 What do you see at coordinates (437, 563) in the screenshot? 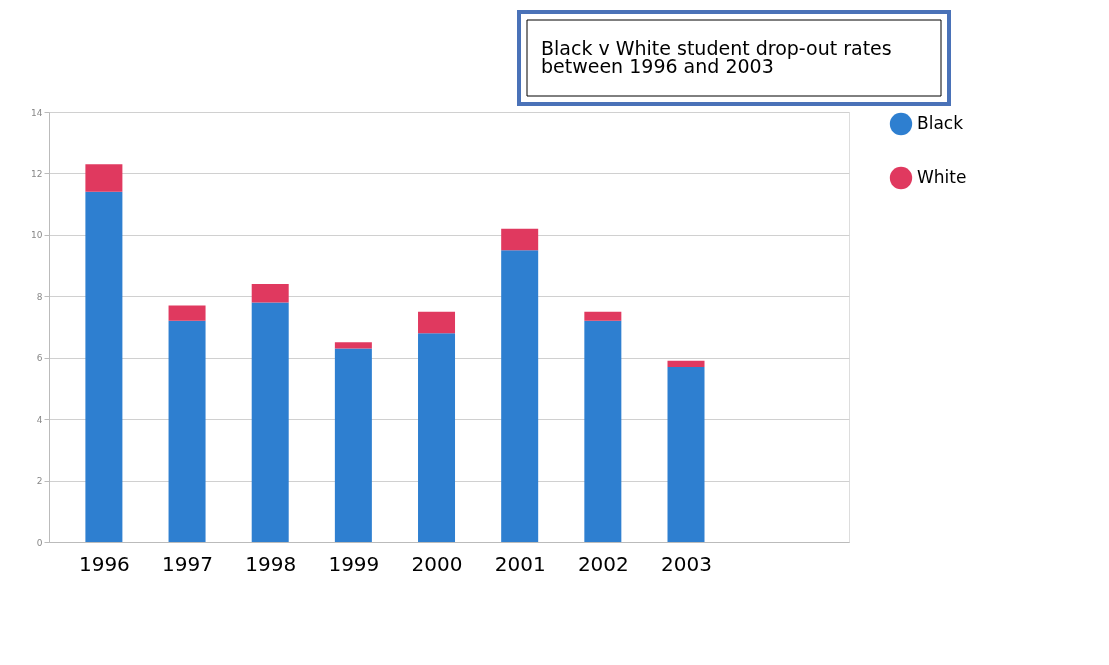
I see `x-tick-label: 2000` at bounding box center [437, 563].